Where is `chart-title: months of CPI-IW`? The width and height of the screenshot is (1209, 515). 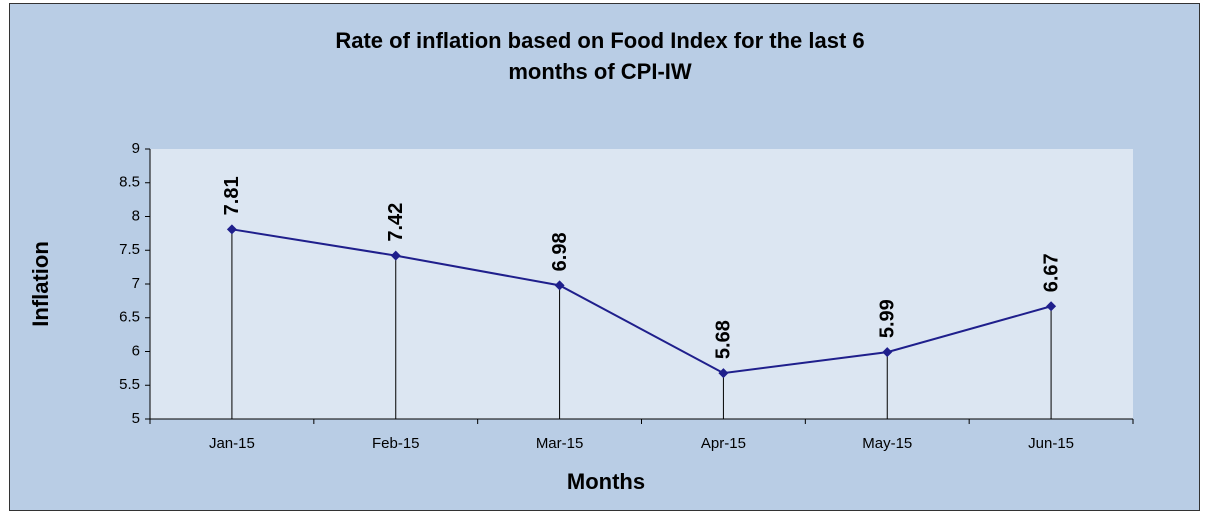
chart-title: months of CPI-IW is located at coordinates (600, 71).